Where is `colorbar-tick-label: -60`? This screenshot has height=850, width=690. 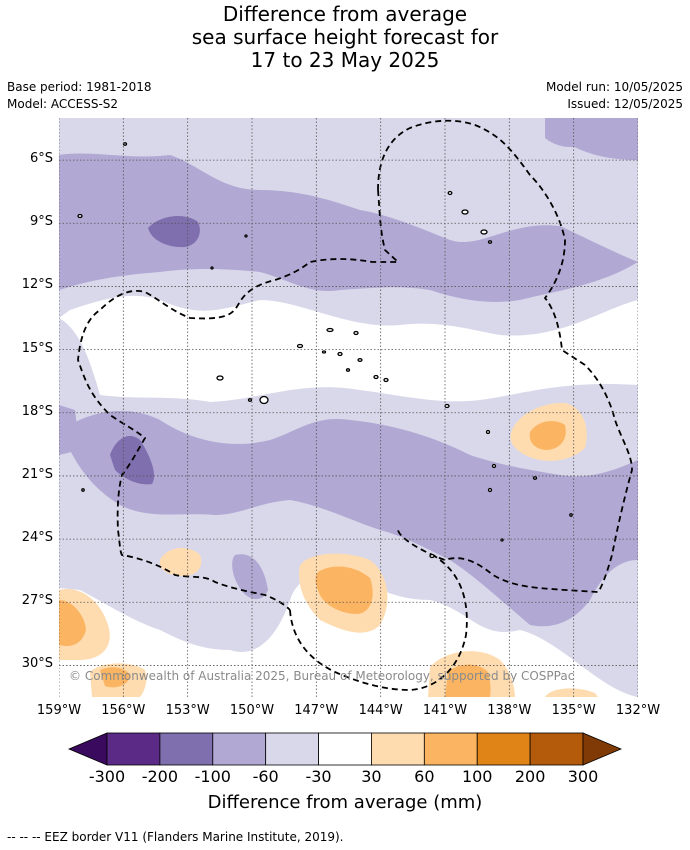
colorbar-tick-label: -60 is located at coordinates (265, 776).